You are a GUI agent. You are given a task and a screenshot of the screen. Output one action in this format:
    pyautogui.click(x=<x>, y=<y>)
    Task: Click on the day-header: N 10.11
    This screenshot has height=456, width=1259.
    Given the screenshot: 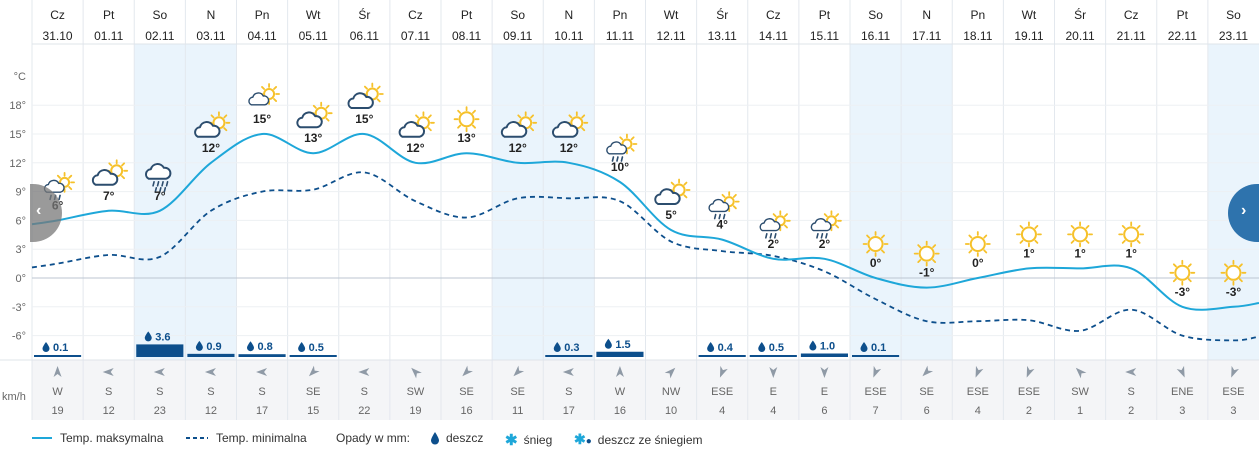 What is the action you would take?
    pyautogui.click(x=568, y=25)
    